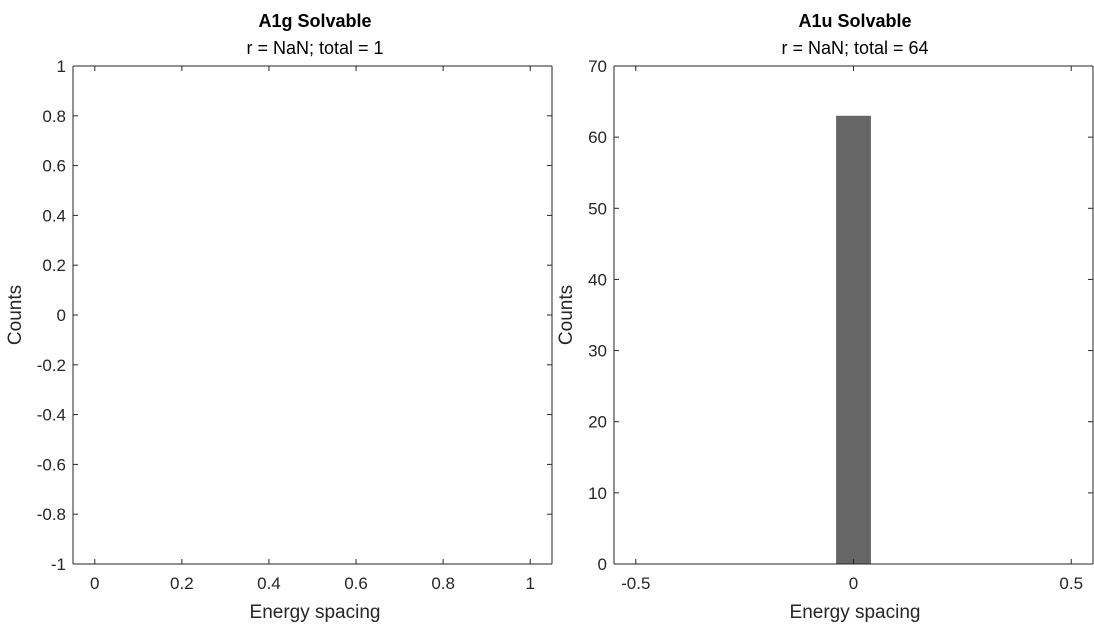 The image size is (1094, 625). I want to click on y-tick-label: 1, so click(61, 66).